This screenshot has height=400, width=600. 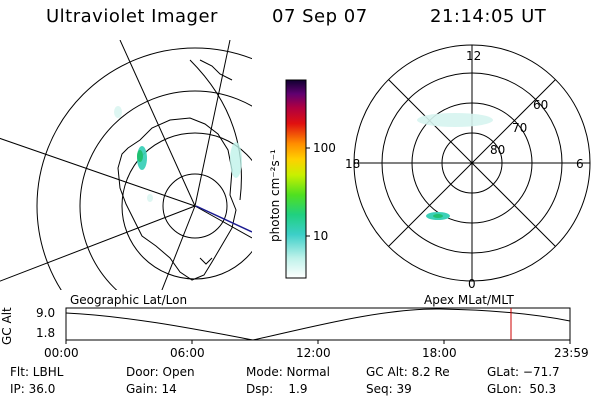 What do you see at coordinates (523, 372) in the screenshot?
I see `glat-info: GLat: −71.7` at bounding box center [523, 372].